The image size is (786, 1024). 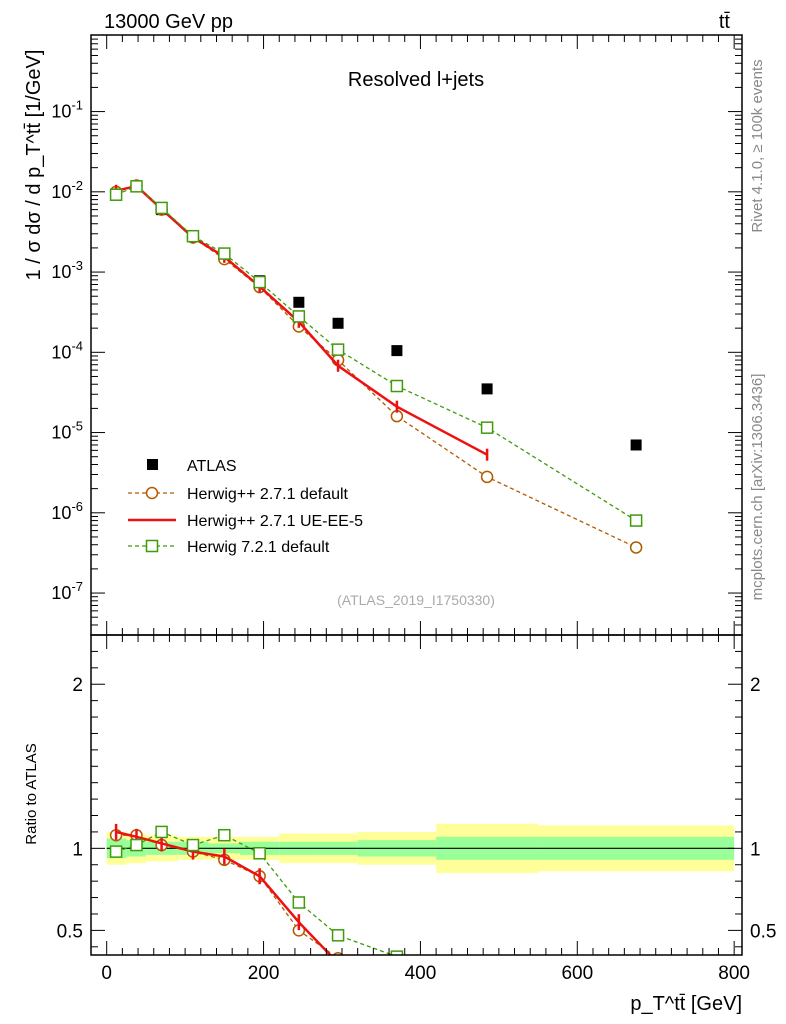 I want to click on legend-herwig-ueee5-label: Herwig++ 2.7.1 UE-EE-5, so click(x=275, y=521).